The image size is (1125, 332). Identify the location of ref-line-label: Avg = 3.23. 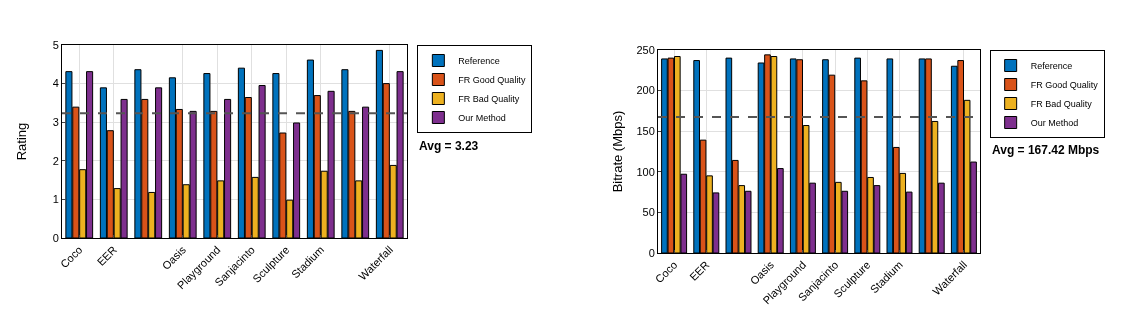
(449, 146).